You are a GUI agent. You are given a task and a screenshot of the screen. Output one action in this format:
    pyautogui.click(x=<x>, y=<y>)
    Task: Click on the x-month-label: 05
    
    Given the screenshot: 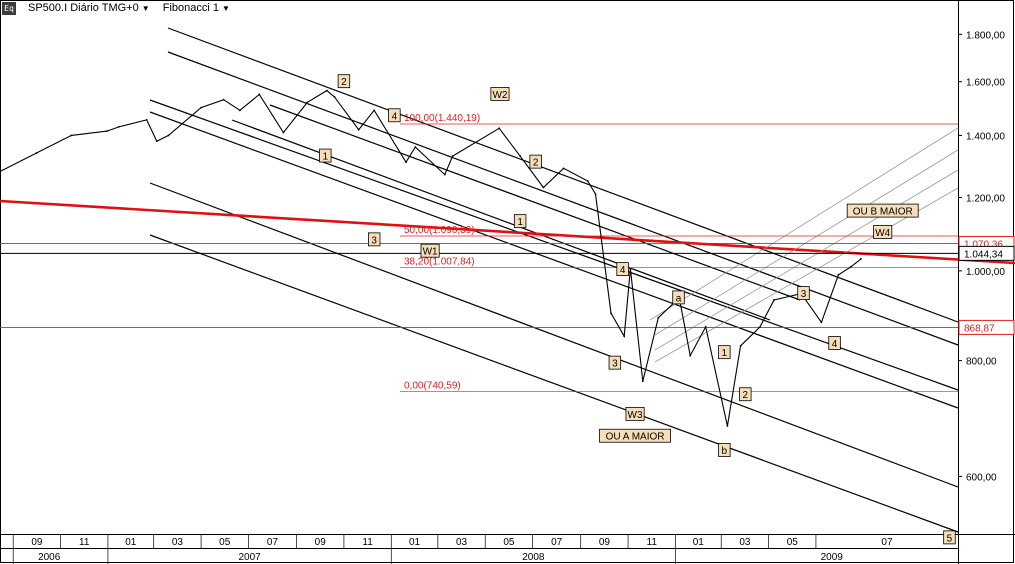 What is the action you would take?
    pyautogui.click(x=509, y=542)
    